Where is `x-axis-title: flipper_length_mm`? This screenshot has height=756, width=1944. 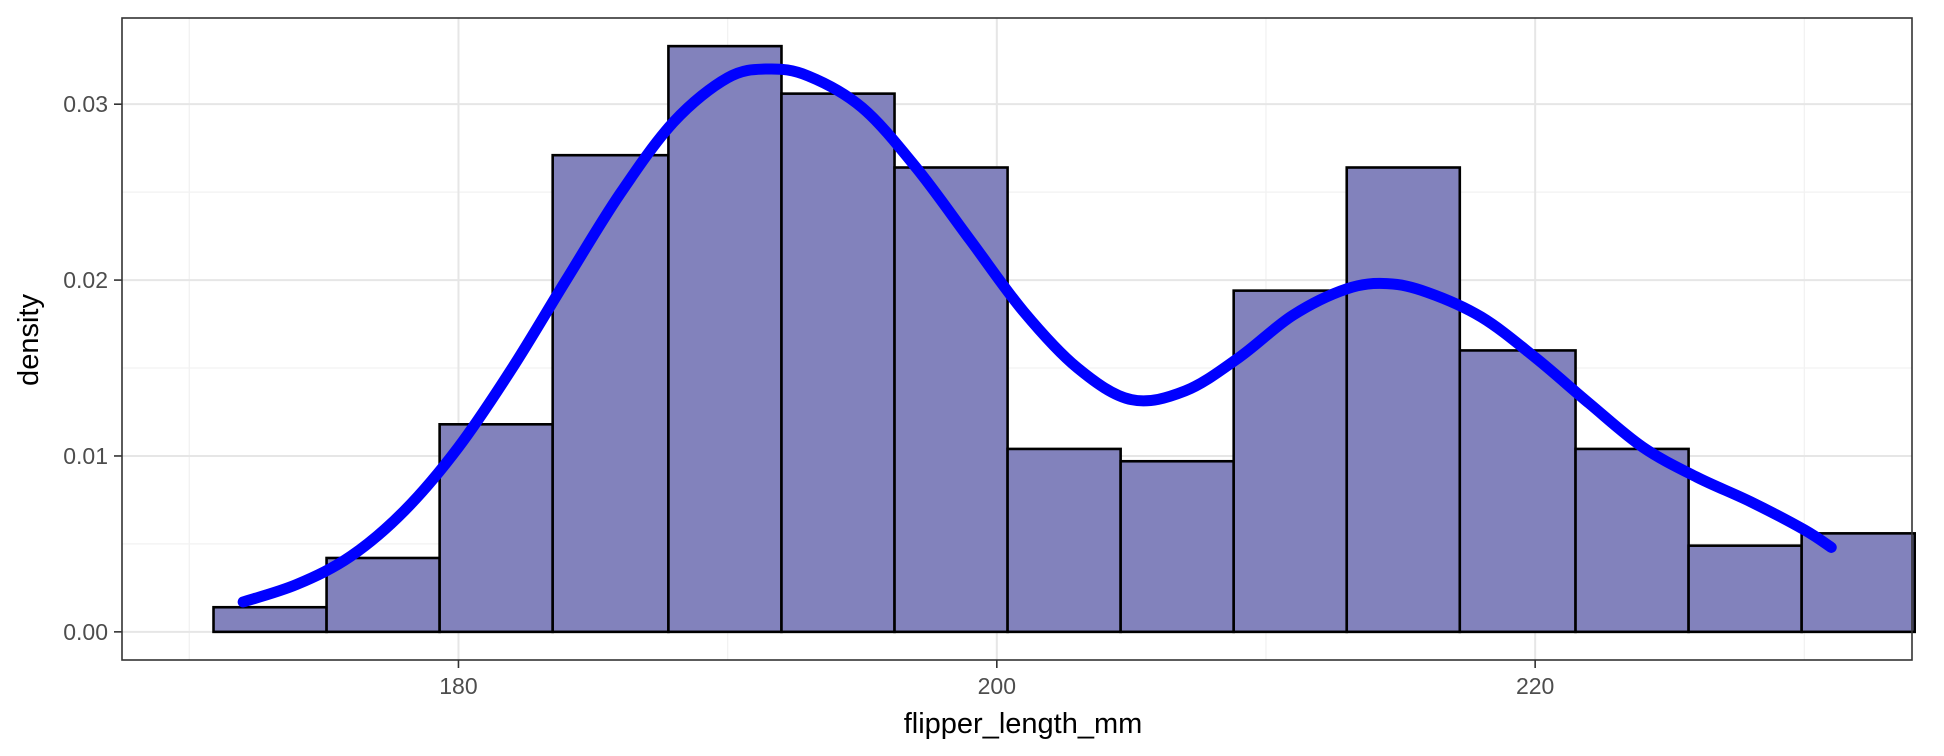
x-axis-title: flipper_length_mm is located at coordinates (1023, 724).